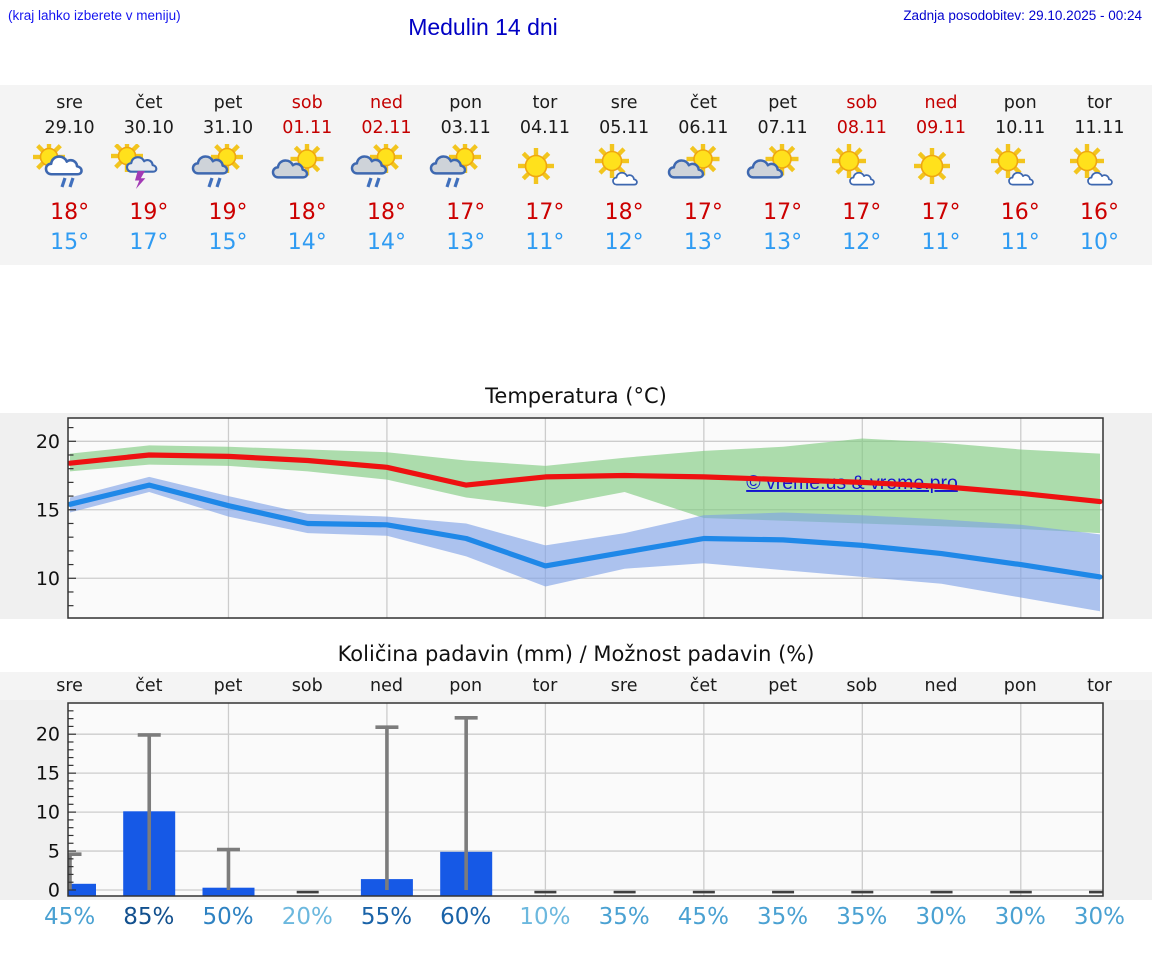  I want to click on day-date: 07.11, so click(782, 128).